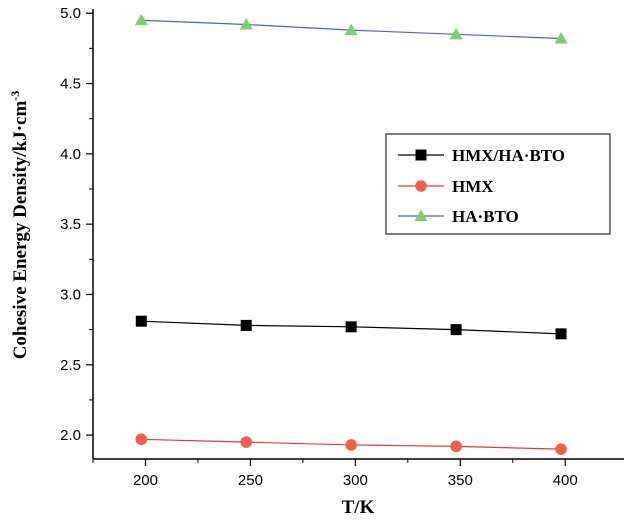 This screenshot has width=629, height=521. Describe the element at coordinates (355, 480) in the screenshot. I see `x-tick-label: 300` at that location.